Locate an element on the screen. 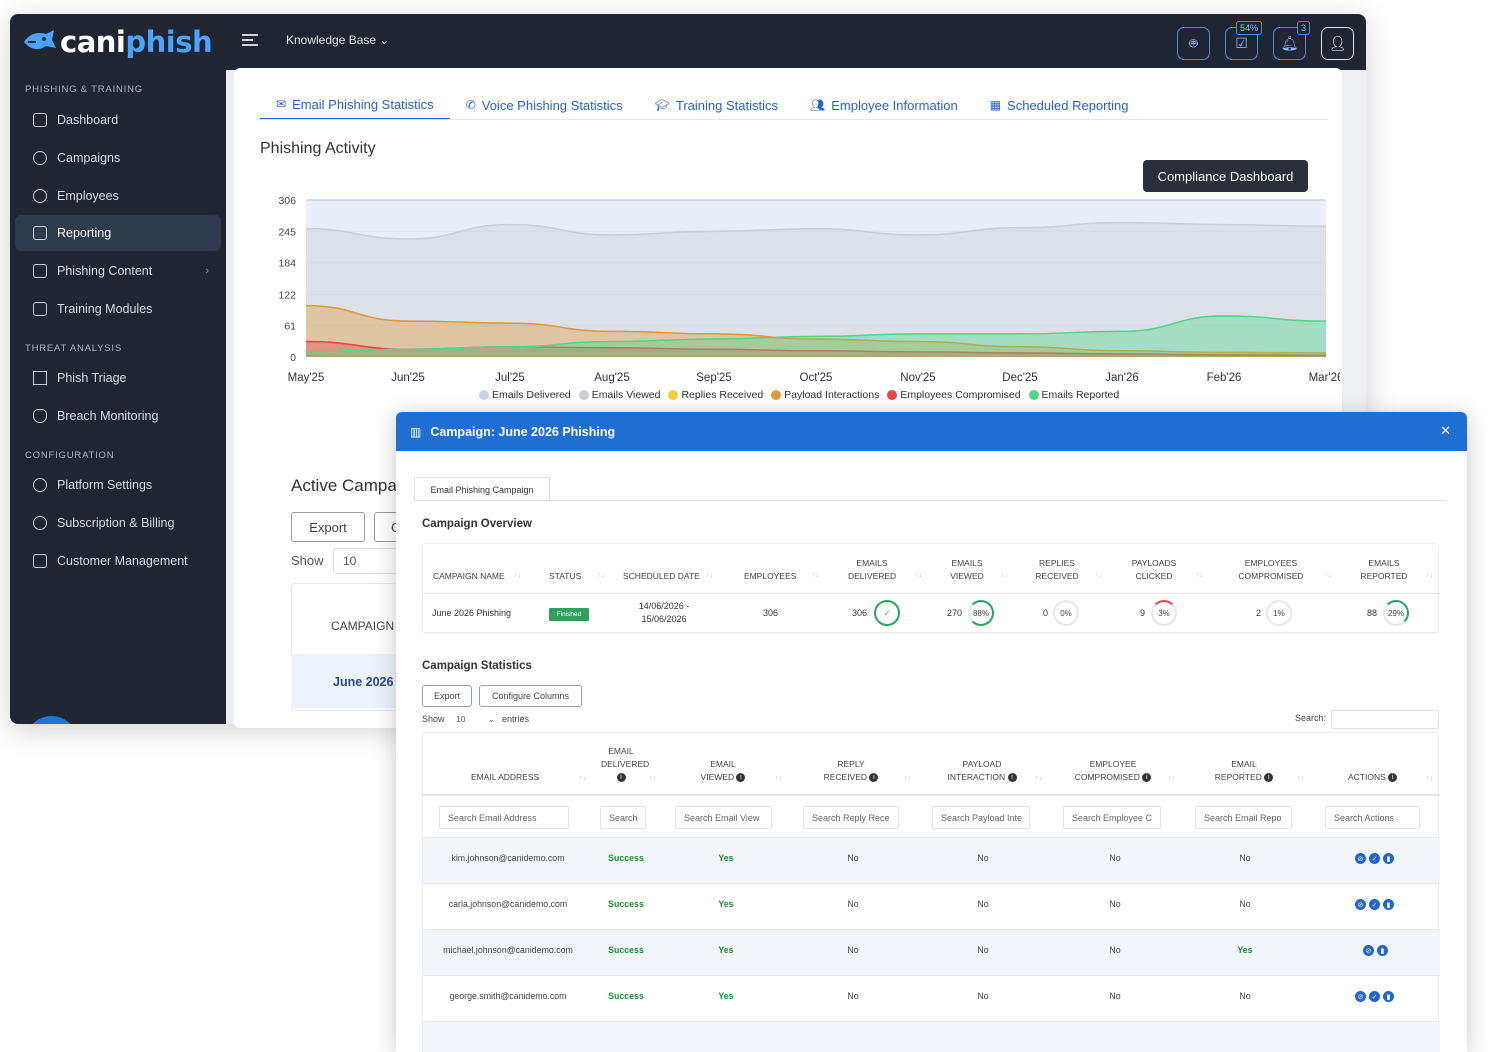 This screenshot has height=1052, width=1492. filter-email-reported: Search Email Repo is located at coordinates (1243, 817).